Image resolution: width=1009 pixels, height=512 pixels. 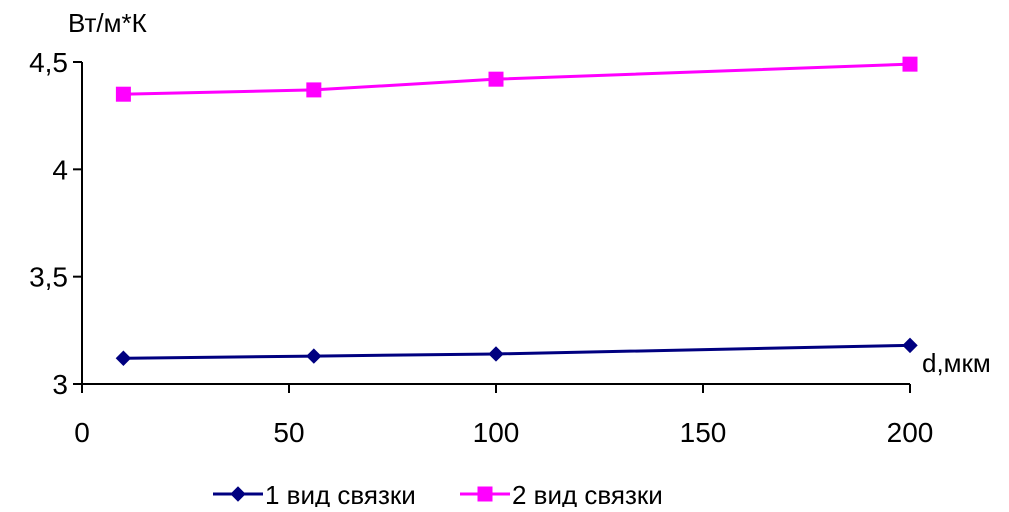 What do you see at coordinates (496, 432) in the screenshot?
I see `x-tick-label: 100` at bounding box center [496, 432].